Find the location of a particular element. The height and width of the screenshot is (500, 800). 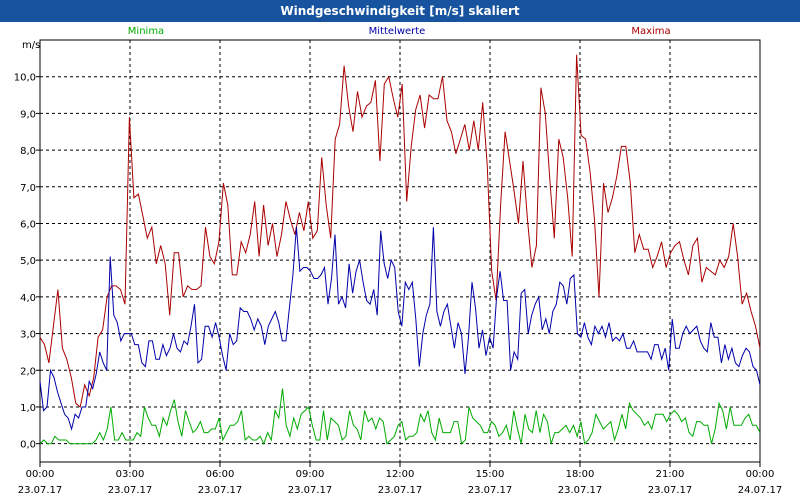

y-tick-label: 6,0 is located at coordinates (28, 224).